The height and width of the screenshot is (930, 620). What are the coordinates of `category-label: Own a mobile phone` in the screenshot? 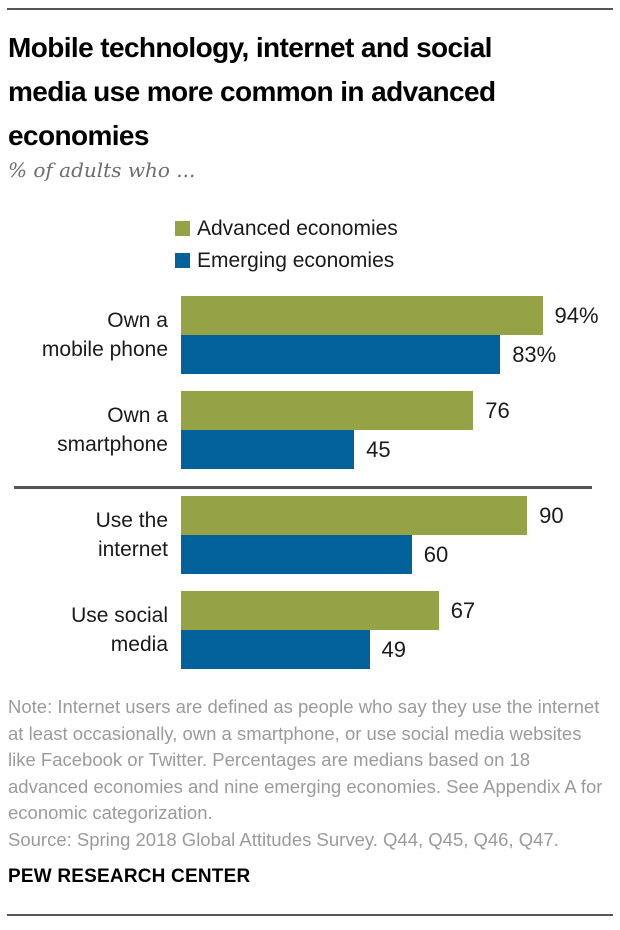 It's located at (104, 335).